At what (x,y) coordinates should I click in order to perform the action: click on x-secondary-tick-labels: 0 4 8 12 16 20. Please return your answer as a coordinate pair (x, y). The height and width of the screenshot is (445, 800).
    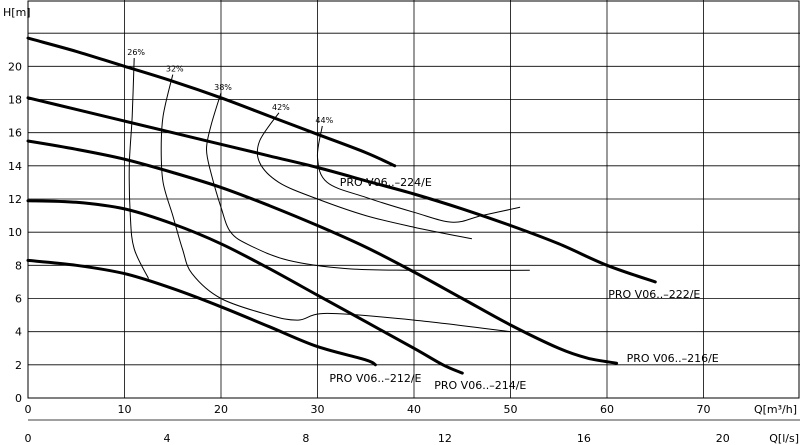
    Looking at the image, I should click on (377, 438).